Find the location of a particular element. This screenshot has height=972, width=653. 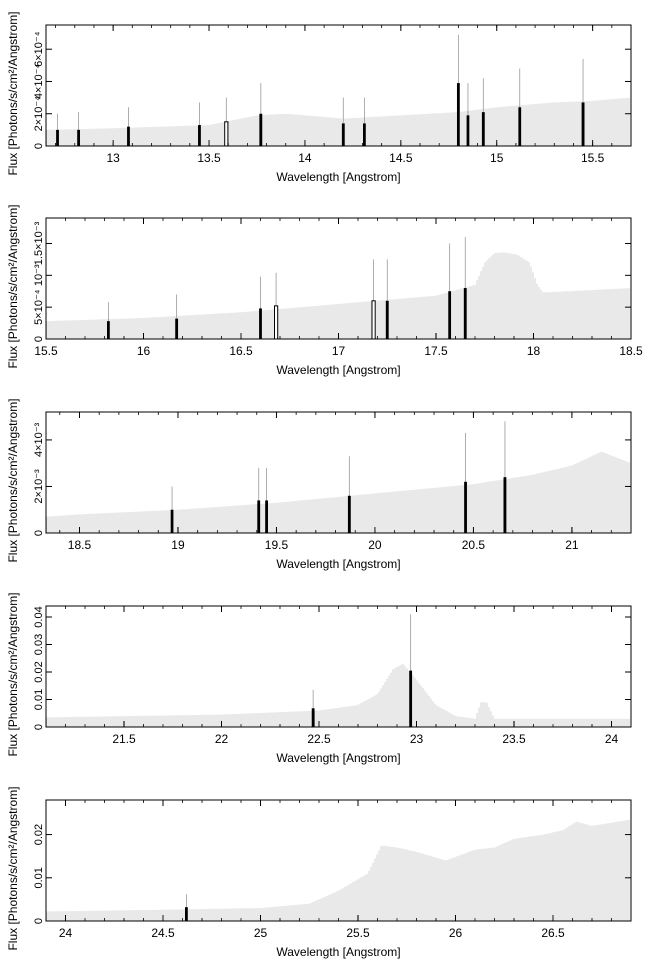

x-tick-label: 19 is located at coordinates (178, 545).